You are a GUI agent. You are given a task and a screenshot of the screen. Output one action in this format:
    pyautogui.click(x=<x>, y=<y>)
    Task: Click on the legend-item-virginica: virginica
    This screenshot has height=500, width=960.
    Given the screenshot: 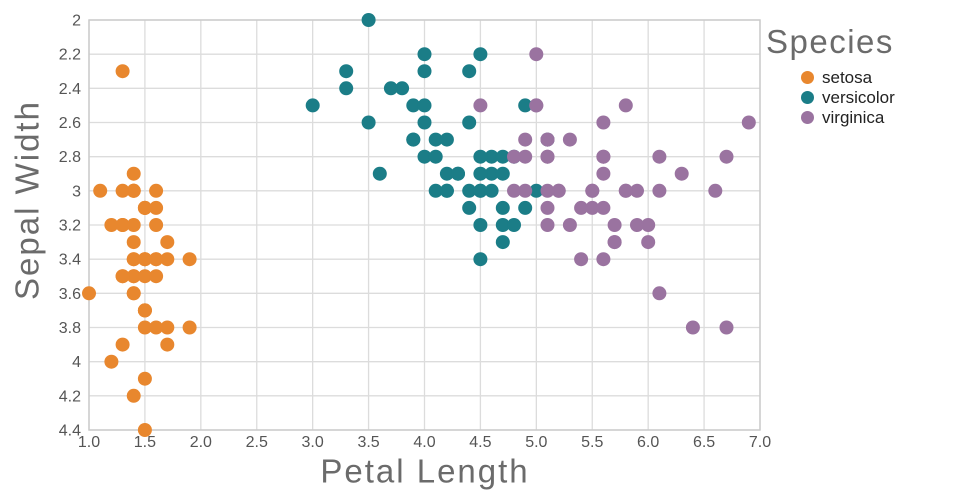 What is the action you would take?
    pyautogui.click(x=878, y=117)
    